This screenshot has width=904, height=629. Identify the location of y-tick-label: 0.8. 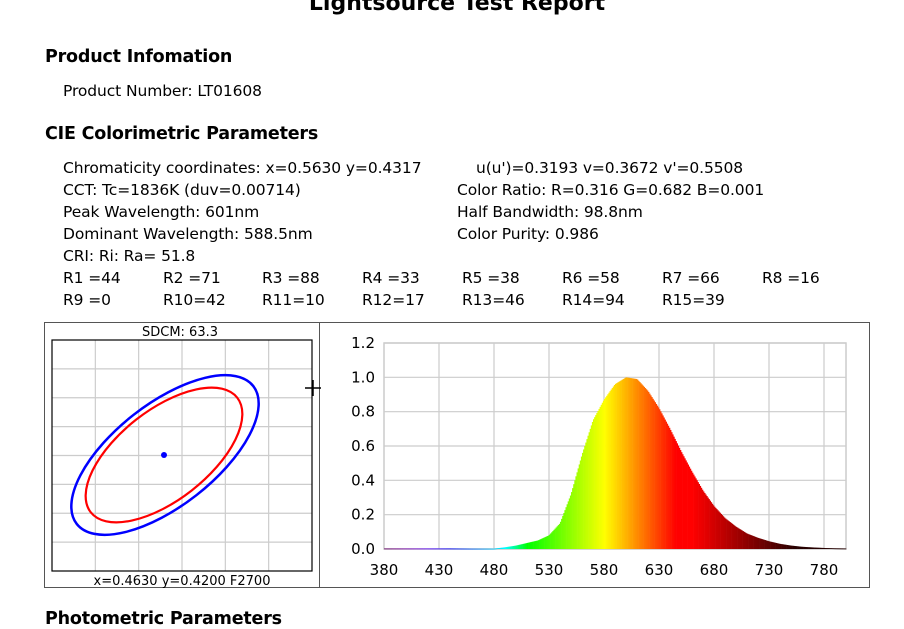
(363, 412).